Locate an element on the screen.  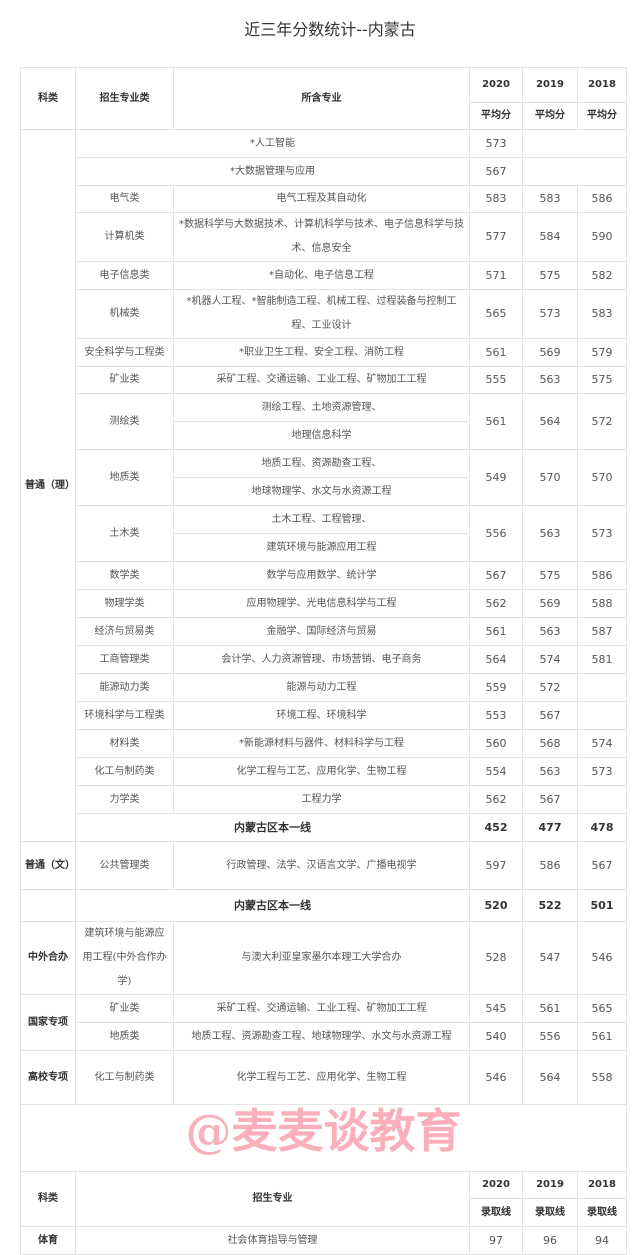
score-2018: 573 is located at coordinates (602, 533).